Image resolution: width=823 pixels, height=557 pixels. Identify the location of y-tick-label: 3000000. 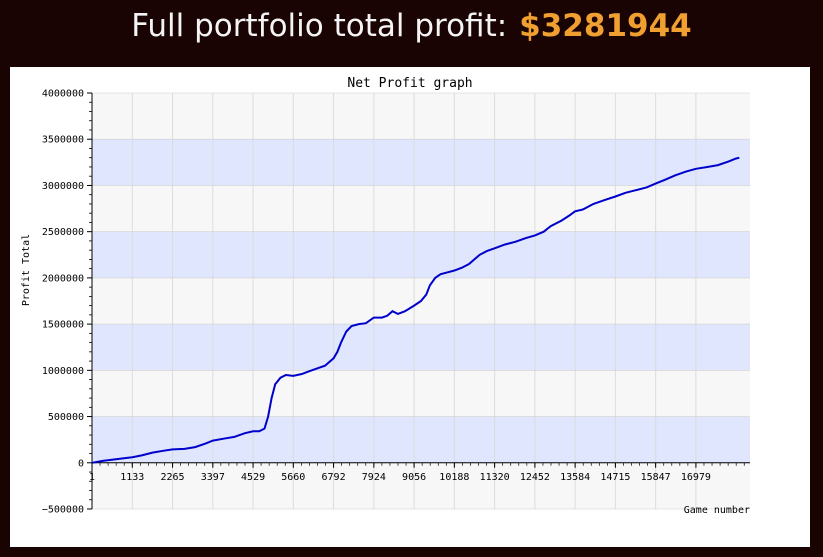
(63, 186).